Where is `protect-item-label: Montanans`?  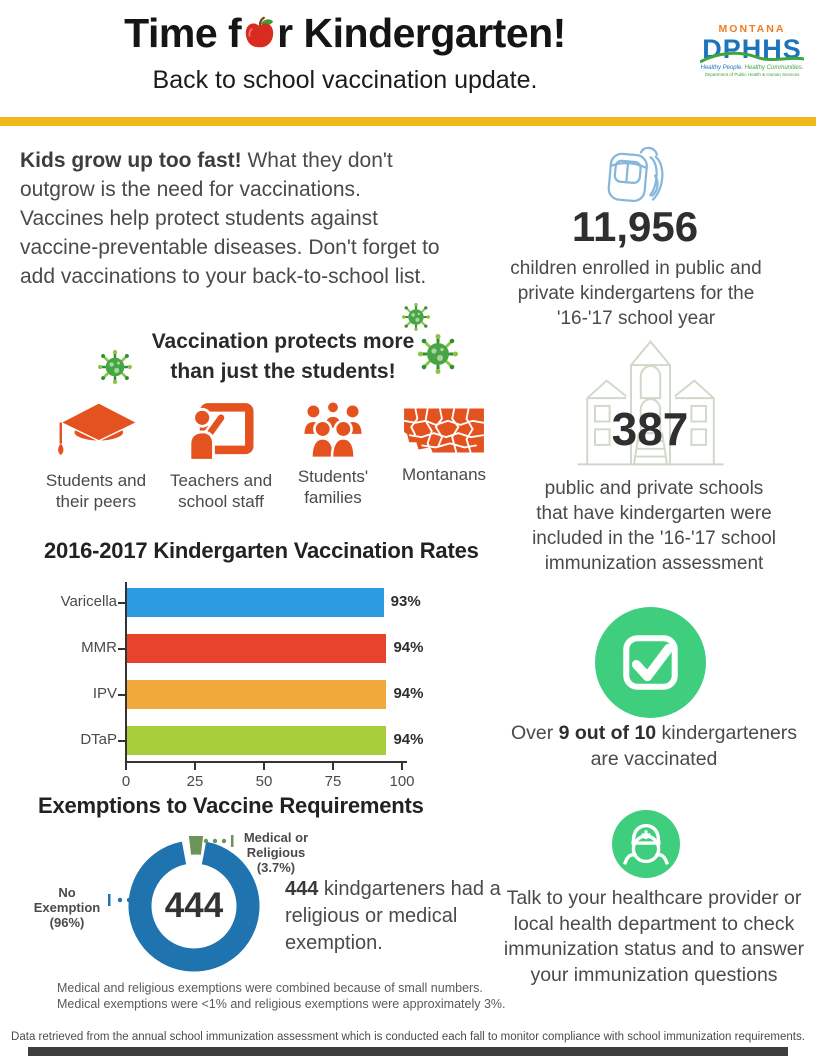 protect-item-label: Montanans is located at coordinates (444, 474).